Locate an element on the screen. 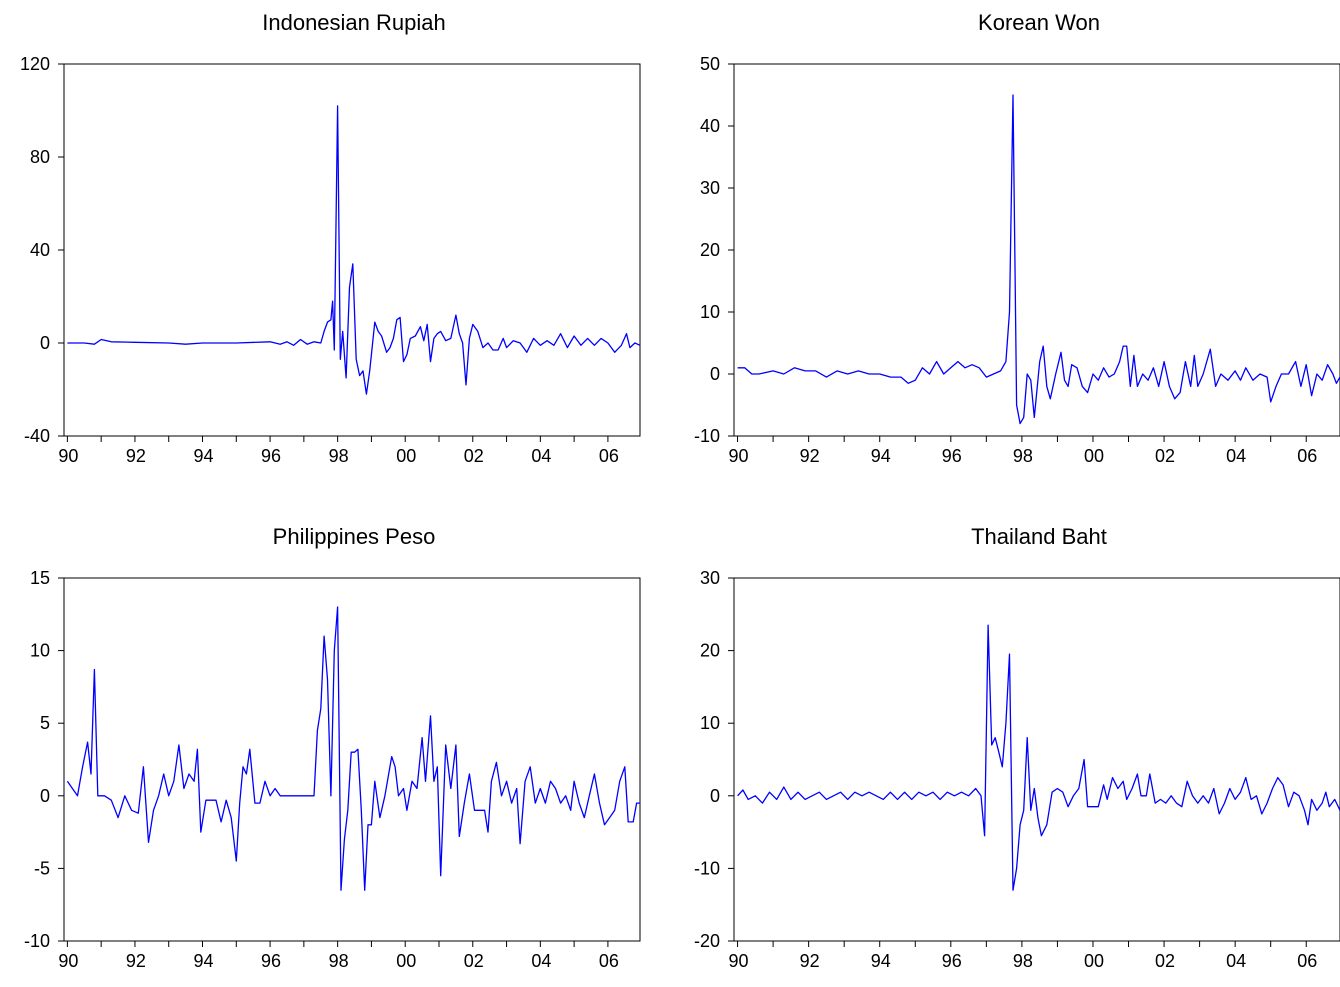  y-tick-label: -20 is located at coordinates (707, 941).